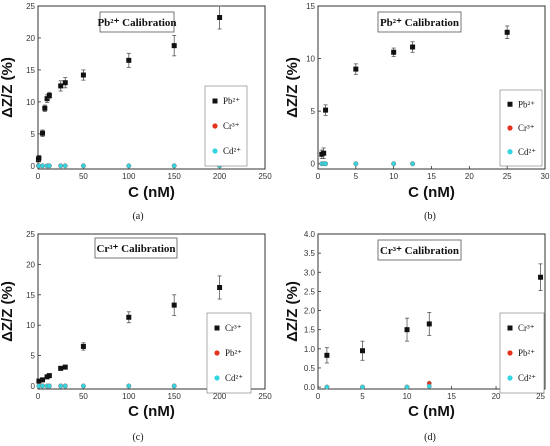  I want to click on y-tick-label: 4.0, so click(310, 234).